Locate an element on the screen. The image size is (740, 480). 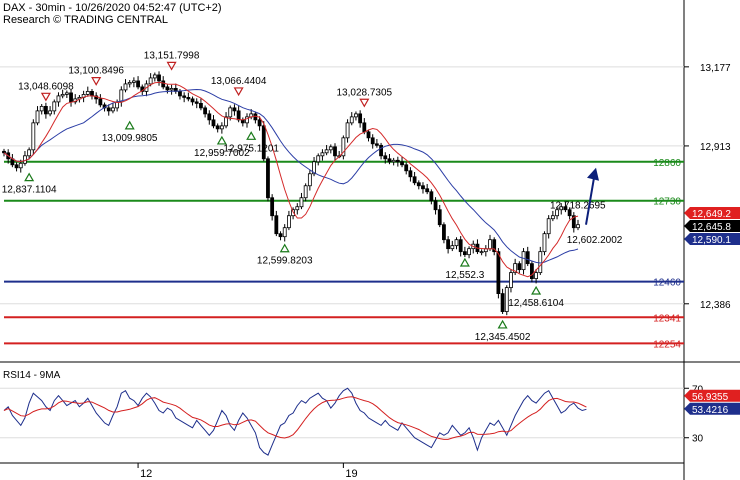
annotation-label: 12,602.2002 is located at coordinates (595, 240).